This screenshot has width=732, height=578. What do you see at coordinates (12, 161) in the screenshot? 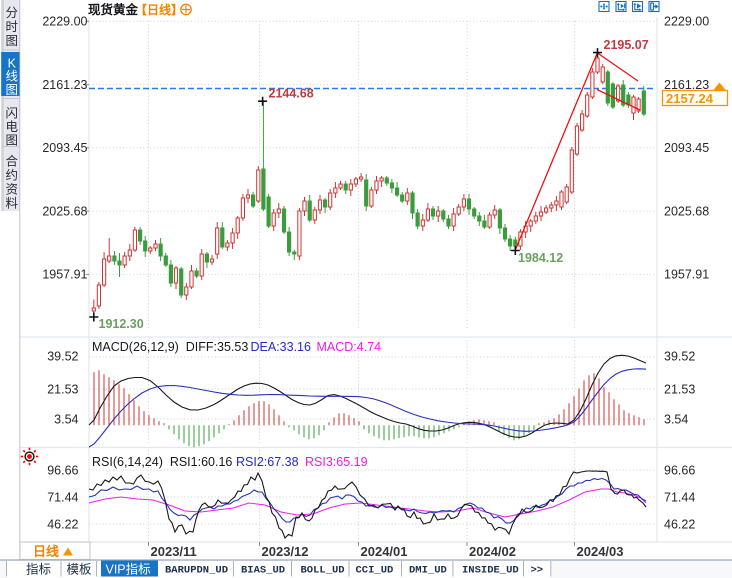
I see `svg-text: 合` at bounding box center [12, 161].